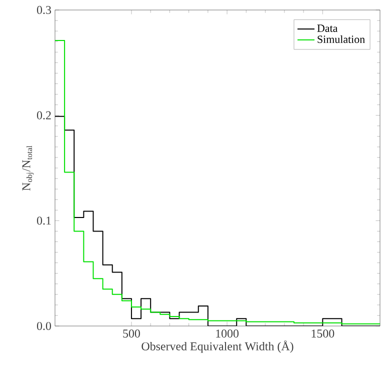 This screenshot has width=382, height=371. I want to click on x-tick-label: 500, so click(131, 334).